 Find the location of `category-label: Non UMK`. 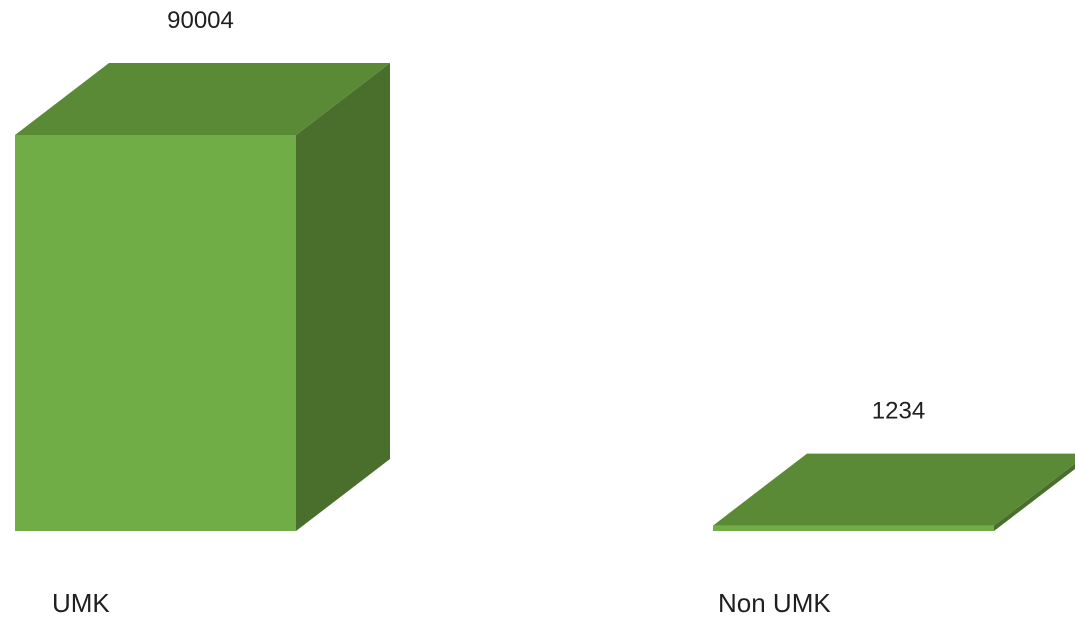

category-label: Non UMK is located at coordinates (774, 603).